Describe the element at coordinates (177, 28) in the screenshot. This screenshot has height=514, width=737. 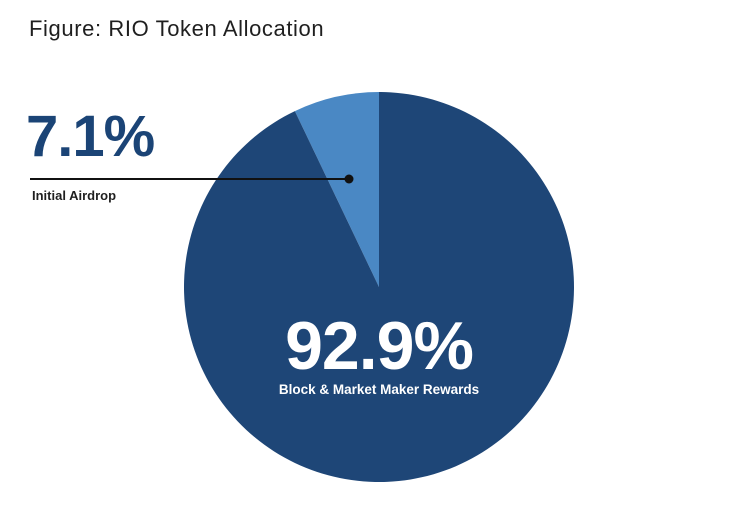
I see `chart-title: Figure: RIO Token Allocation` at that location.